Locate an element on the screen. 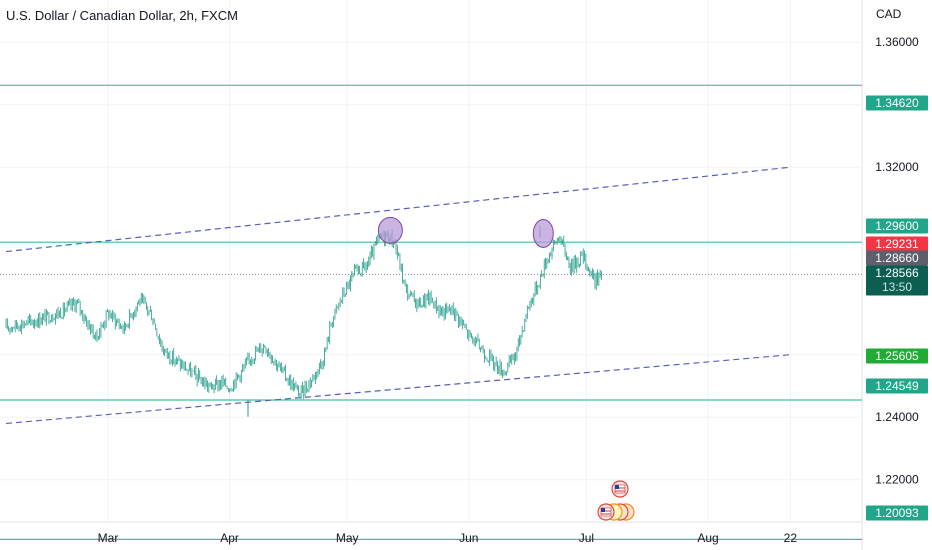 This screenshot has width=932, height=550. price-badge-value: 1.25605 is located at coordinates (897, 356).